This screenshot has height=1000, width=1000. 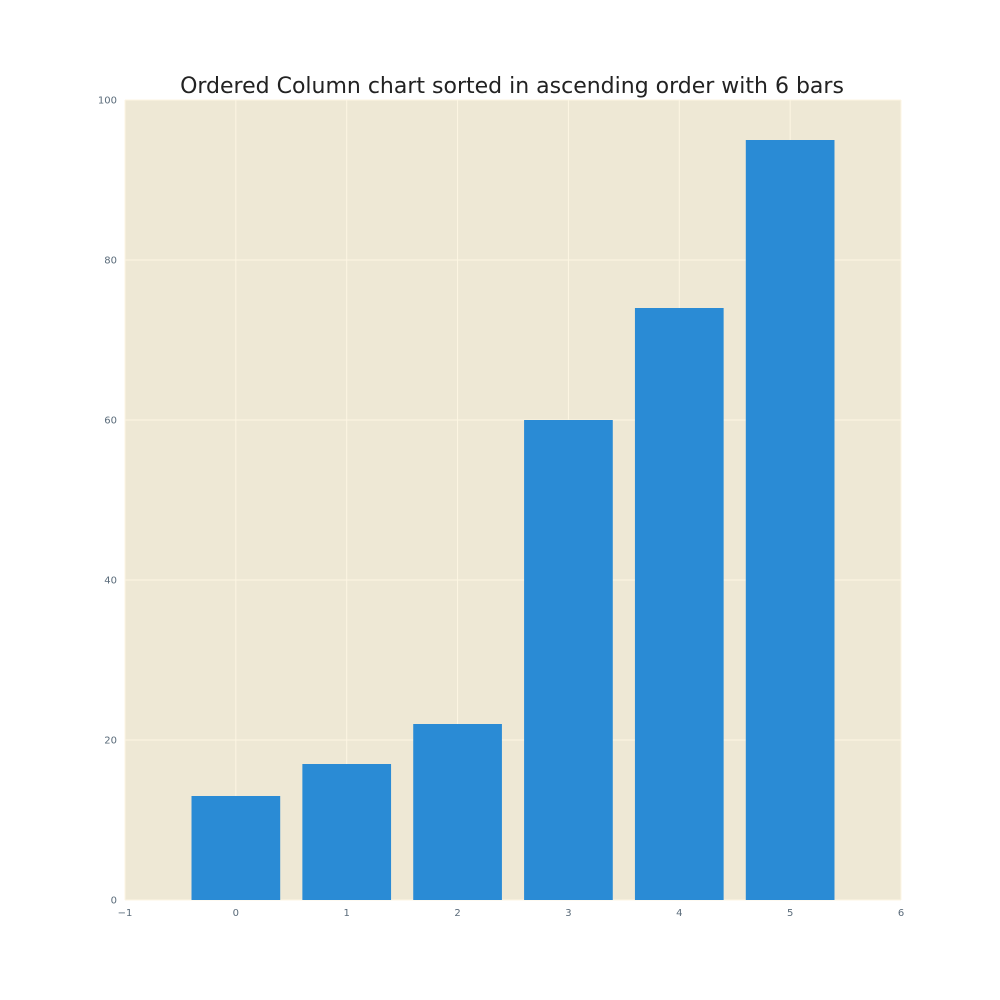 I want to click on y-tick-label: 80, so click(x=110, y=261).